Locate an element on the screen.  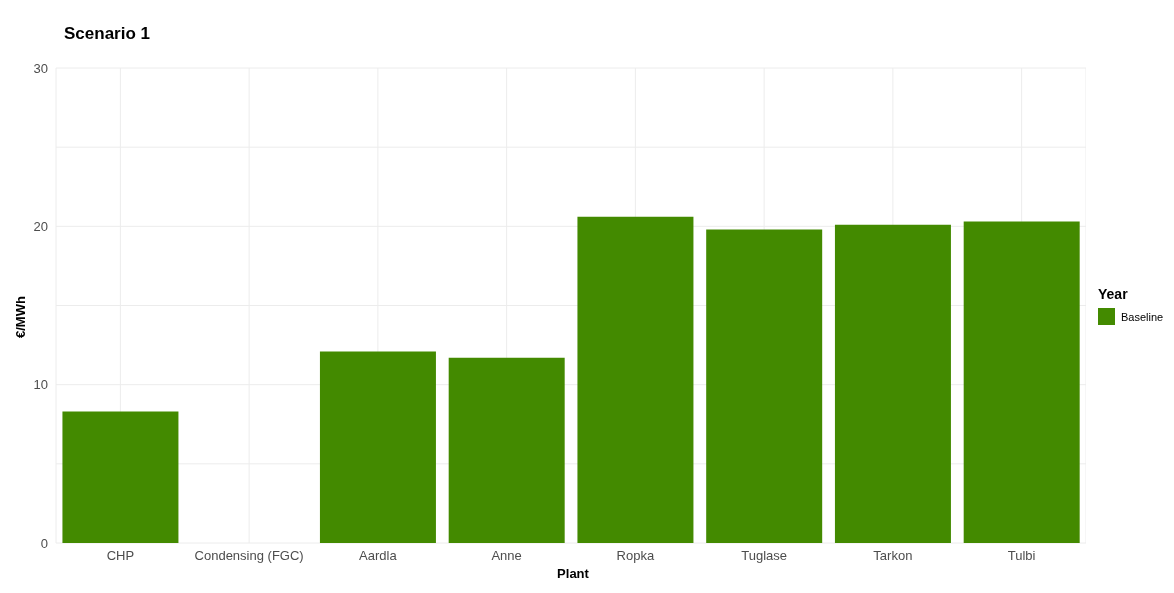
x-tick-label: Tarkon is located at coordinates (893, 556).